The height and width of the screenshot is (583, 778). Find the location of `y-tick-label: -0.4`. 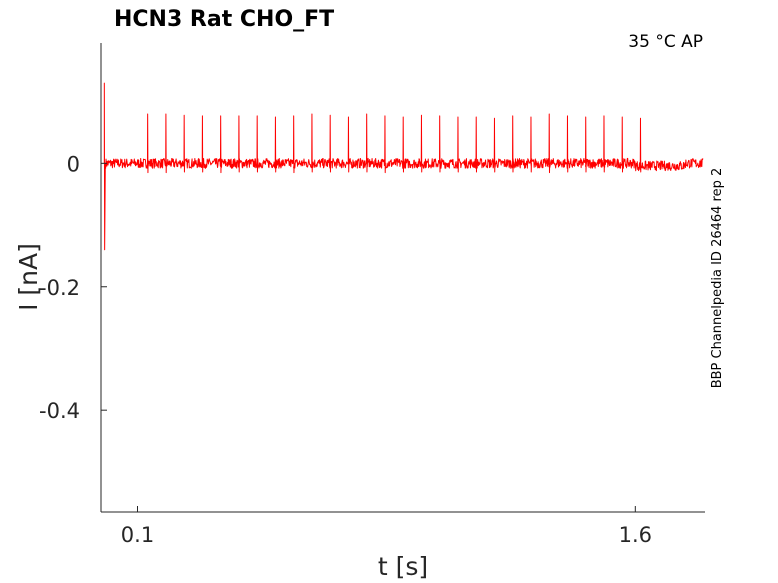

y-tick-label: -0.4 is located at coordinates (59, 411).